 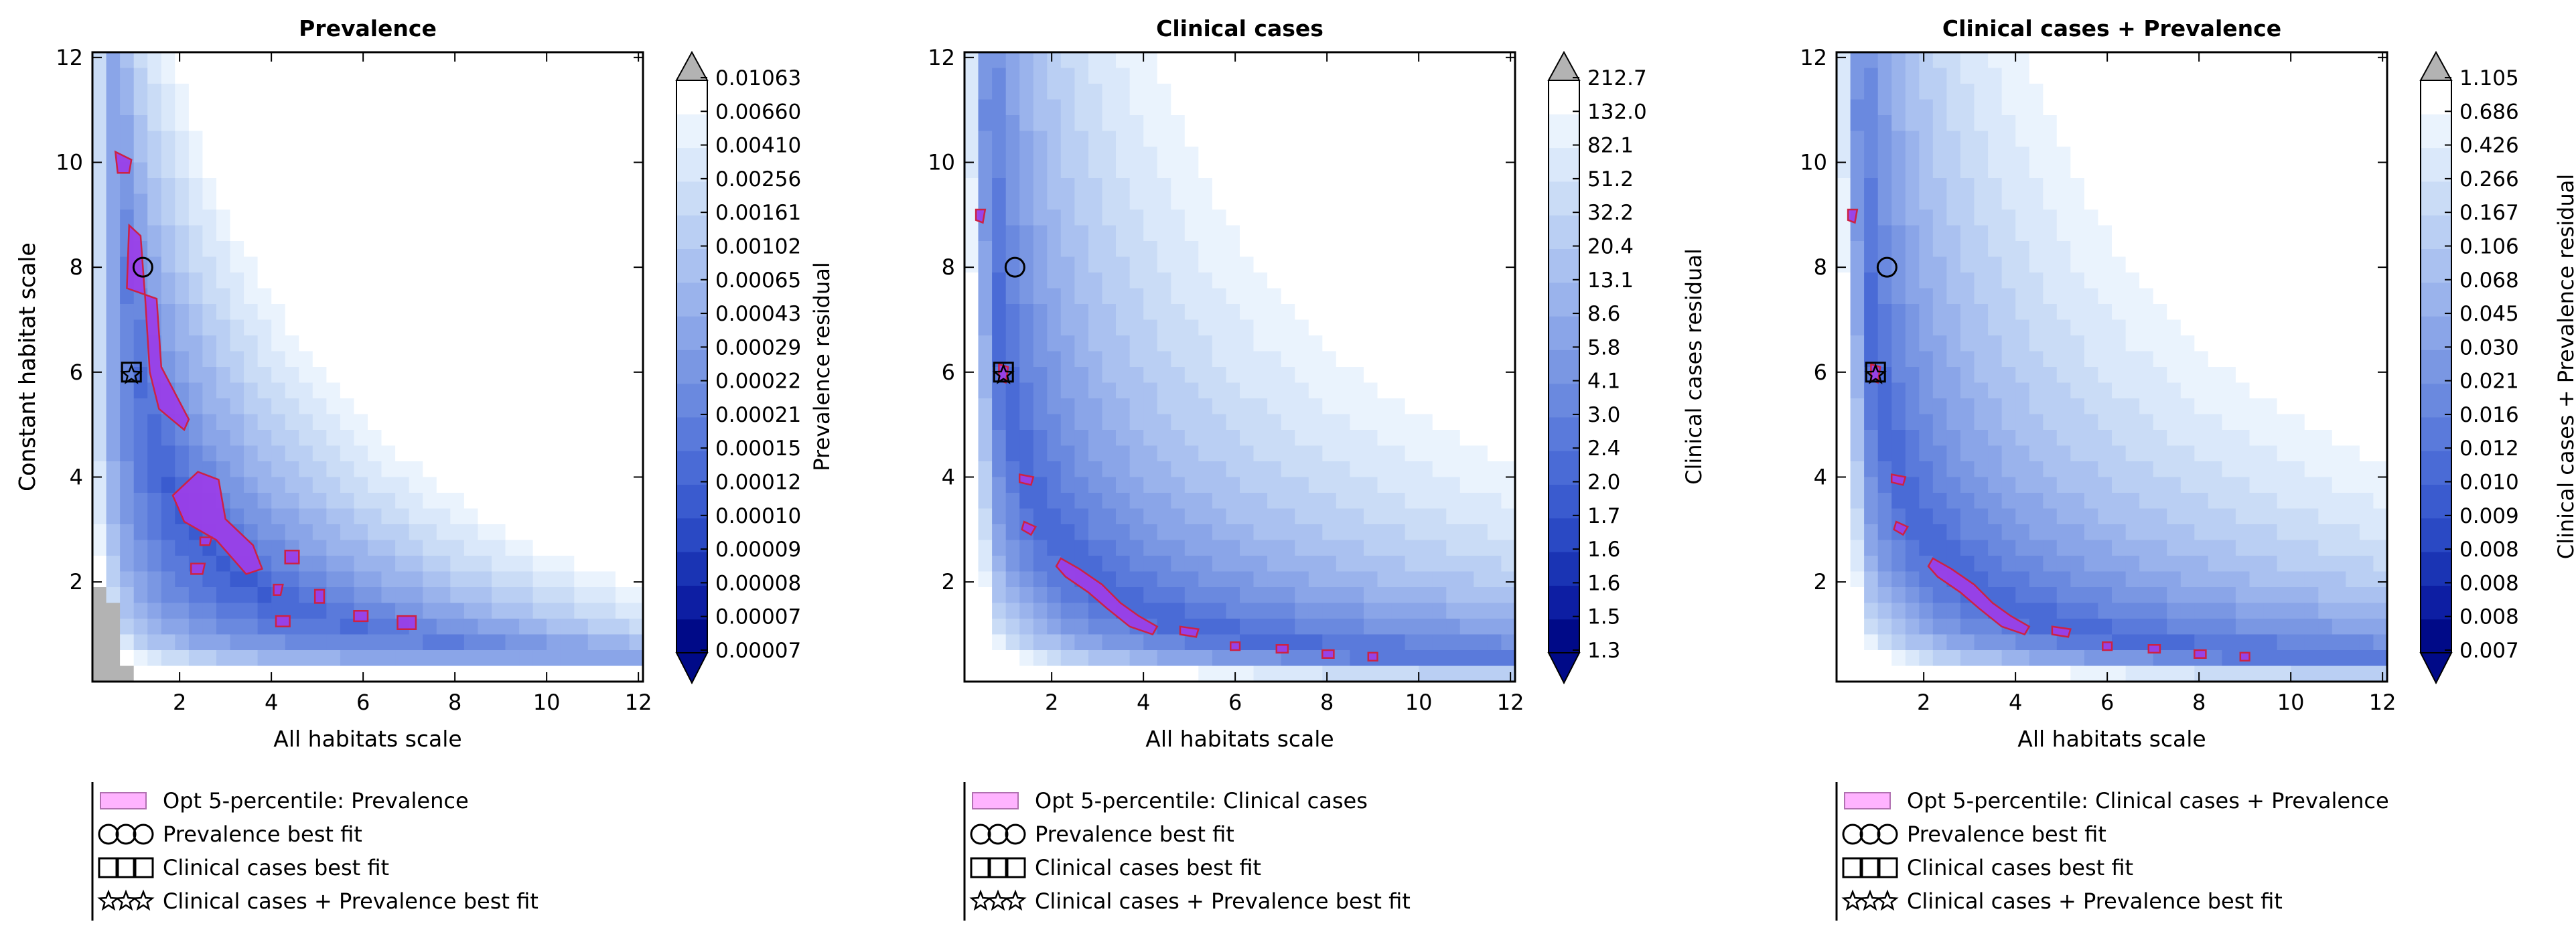 I want to click on colorbar-tick-label: 1.6, so click(x=1603, y=550).